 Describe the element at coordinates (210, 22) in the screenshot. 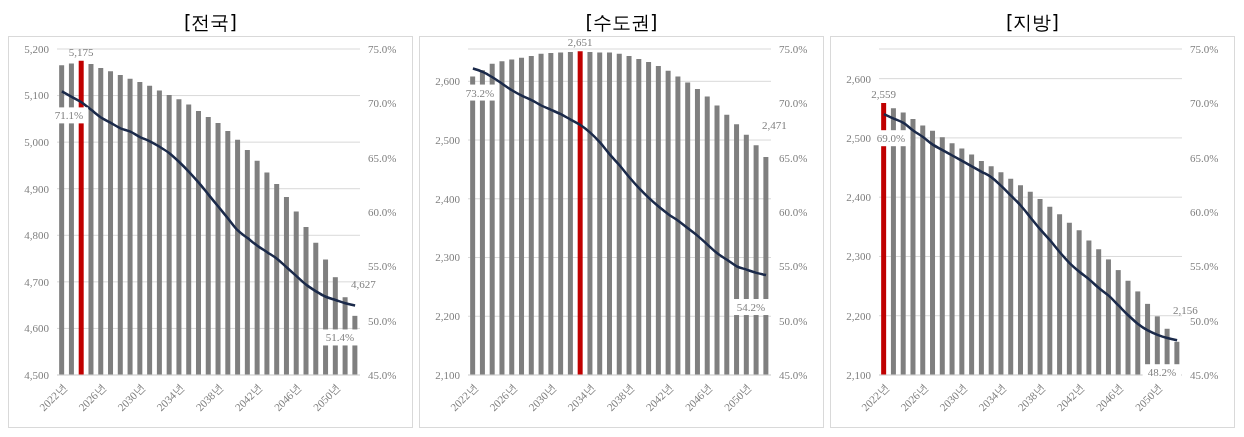

I see `chart-title: [전국]` at that location.